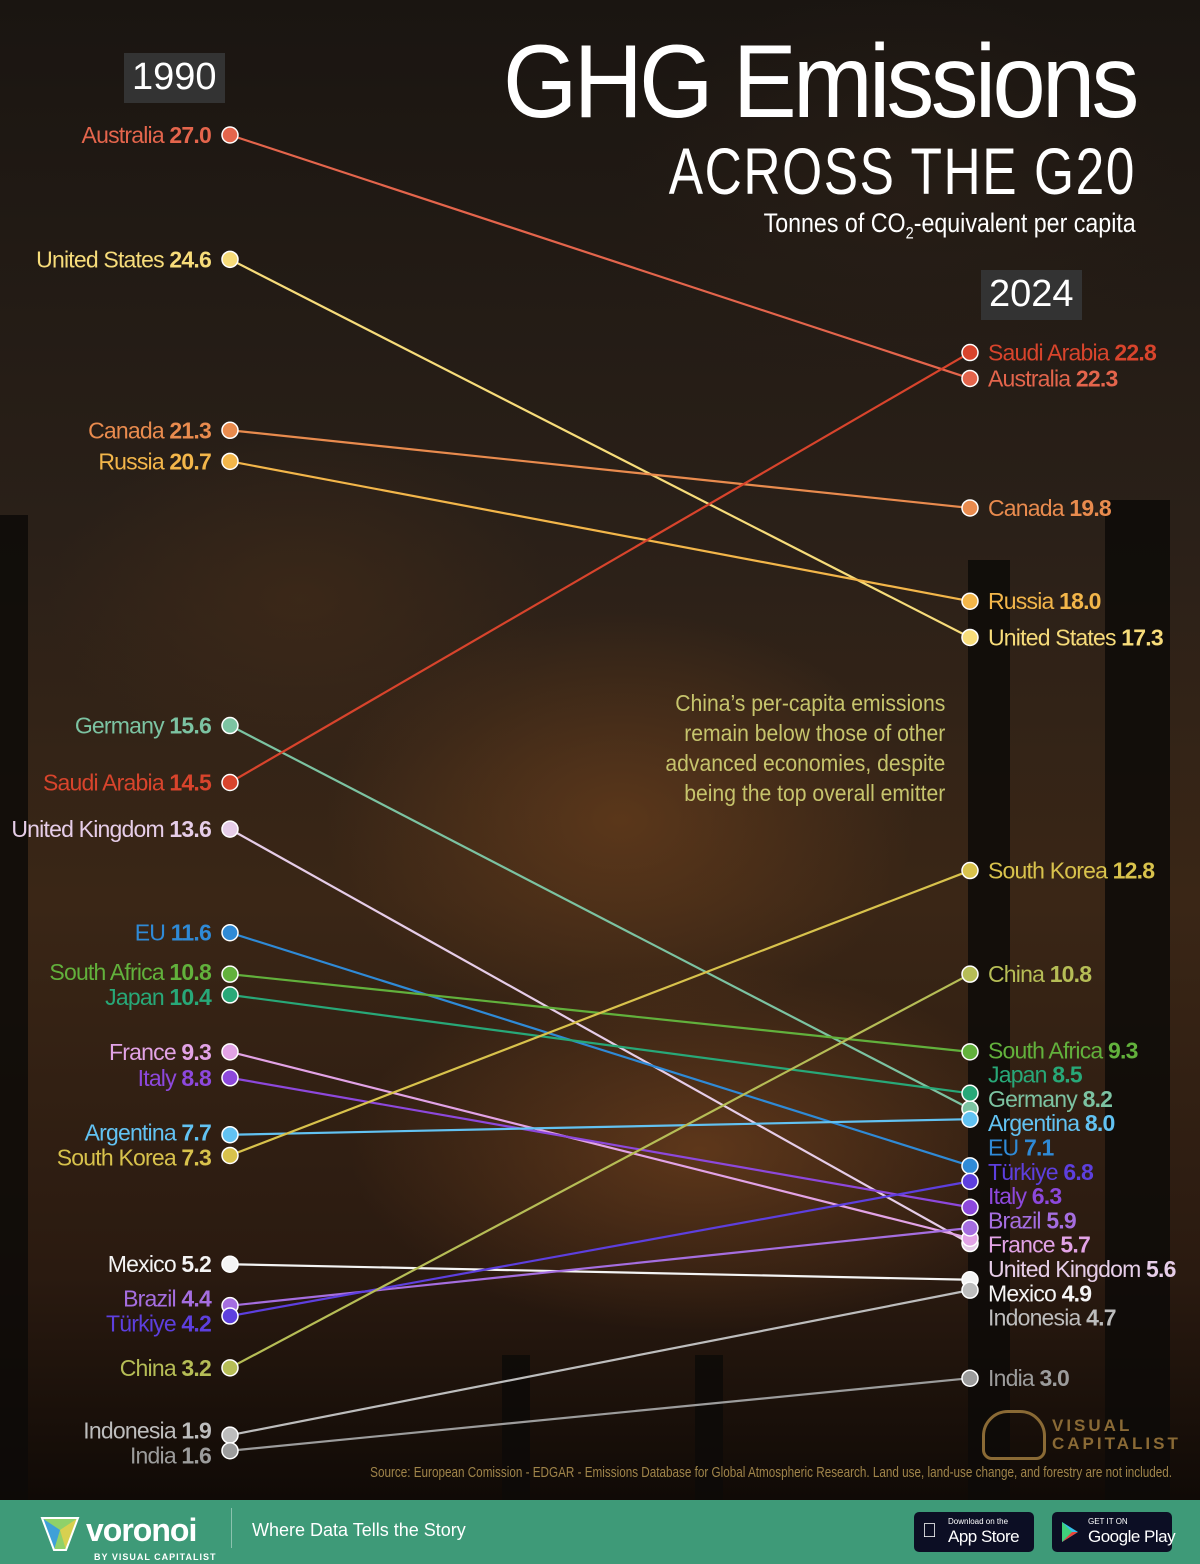 The image size is (1200, 1564). I want to click on label-1990-australia: Australia 27.0, so click(146, 135).